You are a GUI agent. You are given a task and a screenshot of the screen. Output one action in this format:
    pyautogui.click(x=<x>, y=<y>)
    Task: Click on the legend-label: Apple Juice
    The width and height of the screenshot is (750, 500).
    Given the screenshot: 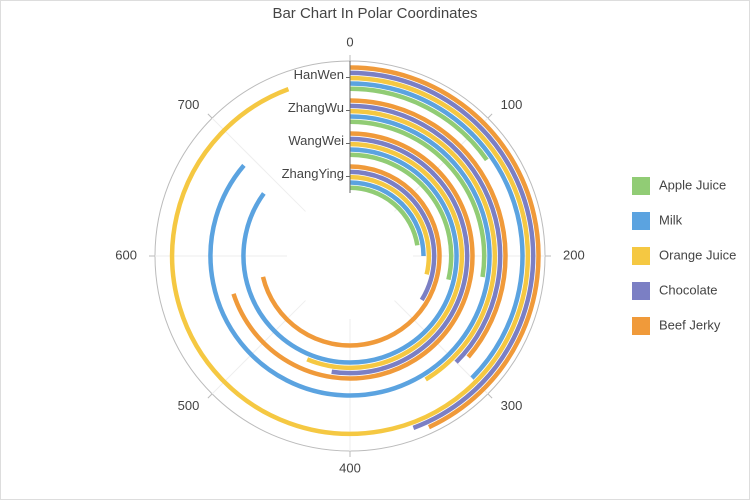 What is the action you would take?
    pyautogui.click(x=692, y=184)
    